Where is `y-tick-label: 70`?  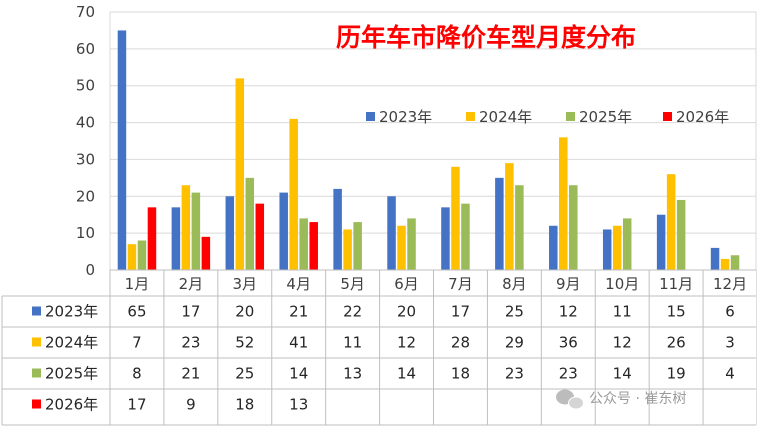 y-tick-label: 70 is located at coordinates (85, 12).